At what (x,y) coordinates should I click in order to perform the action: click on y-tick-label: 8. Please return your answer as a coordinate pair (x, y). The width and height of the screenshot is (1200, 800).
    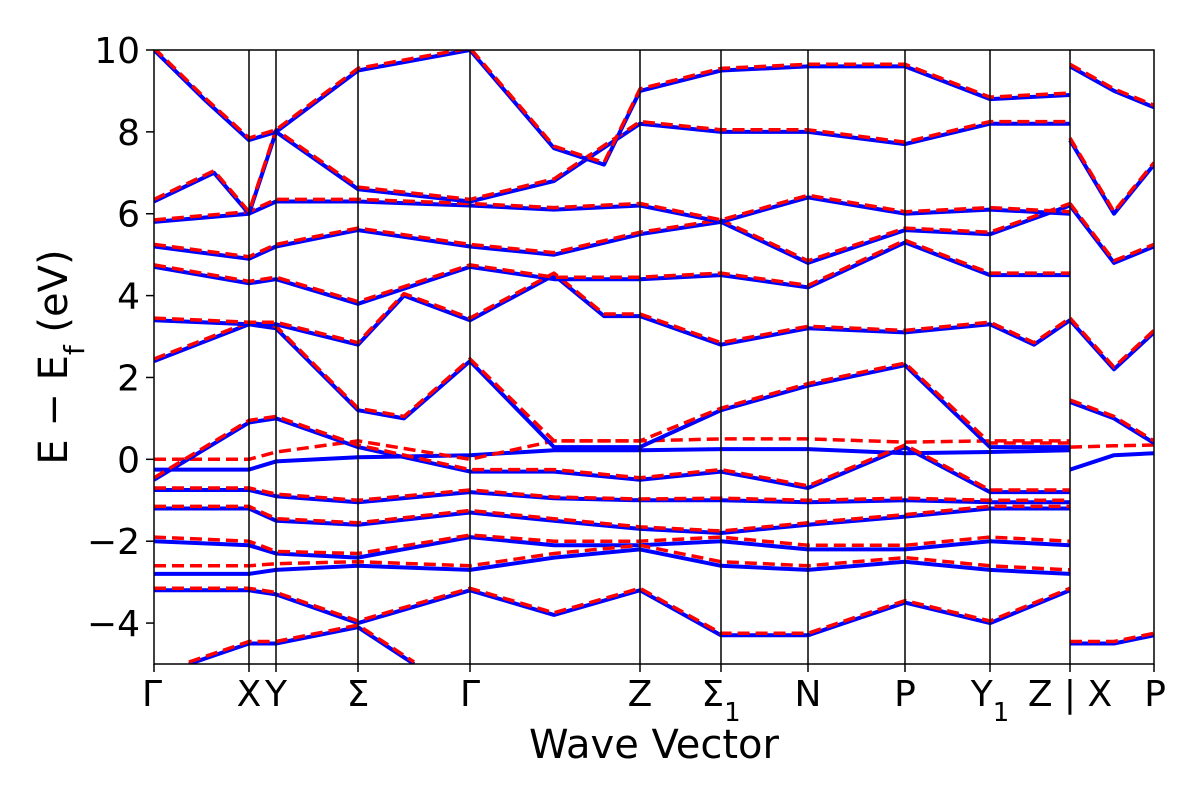
    Looking at the image, I should click on (128, 133).